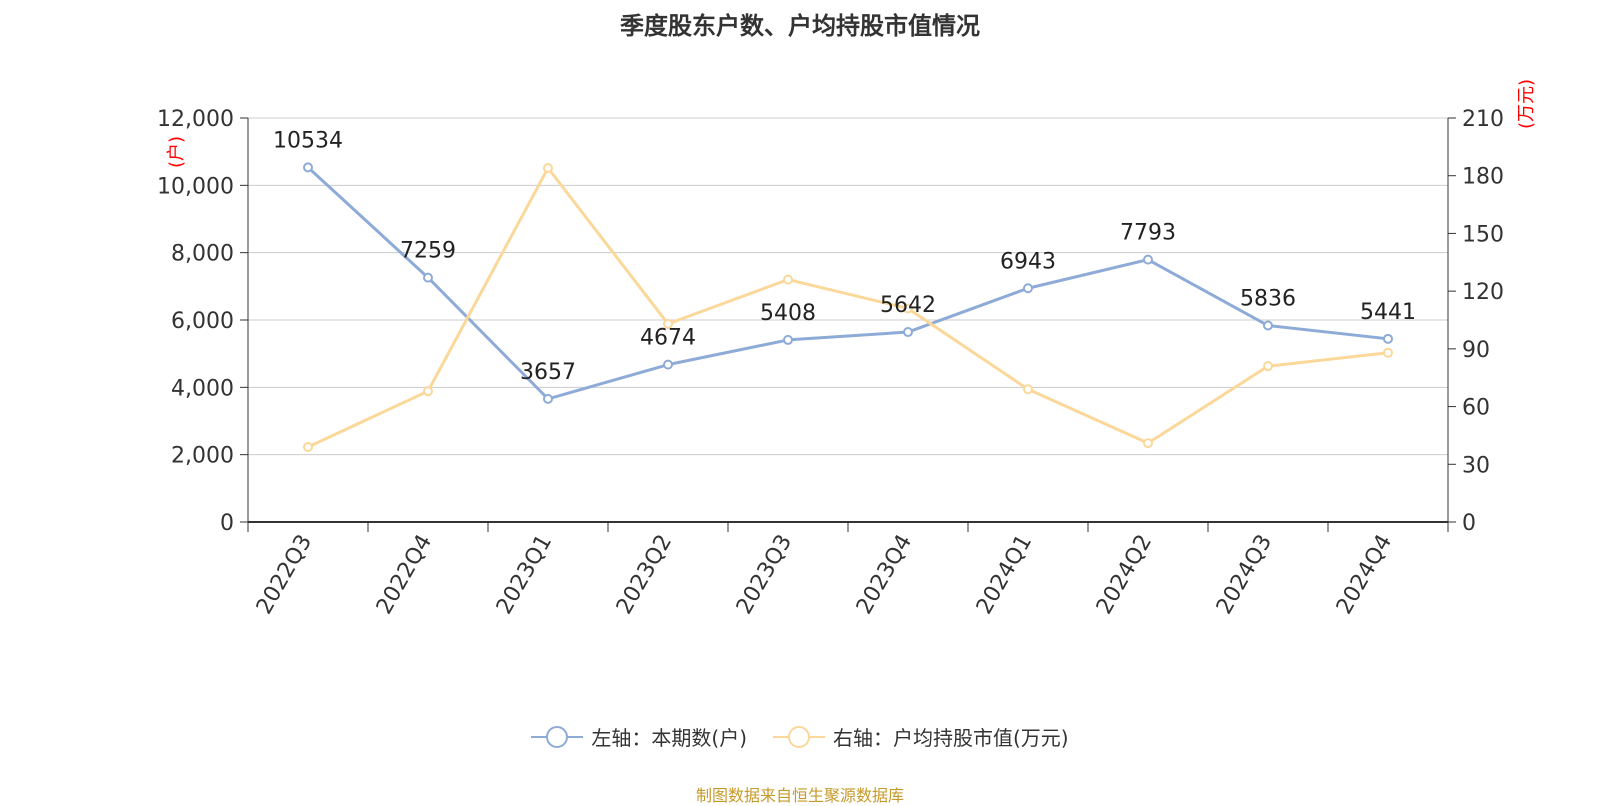 This screenshot has height=806, width=1600. What do you see at coordinates (1004, 575) in the screenshot?
I see `x-axis-tick-label: 2024Q1` at bounding box center [1004, 575].